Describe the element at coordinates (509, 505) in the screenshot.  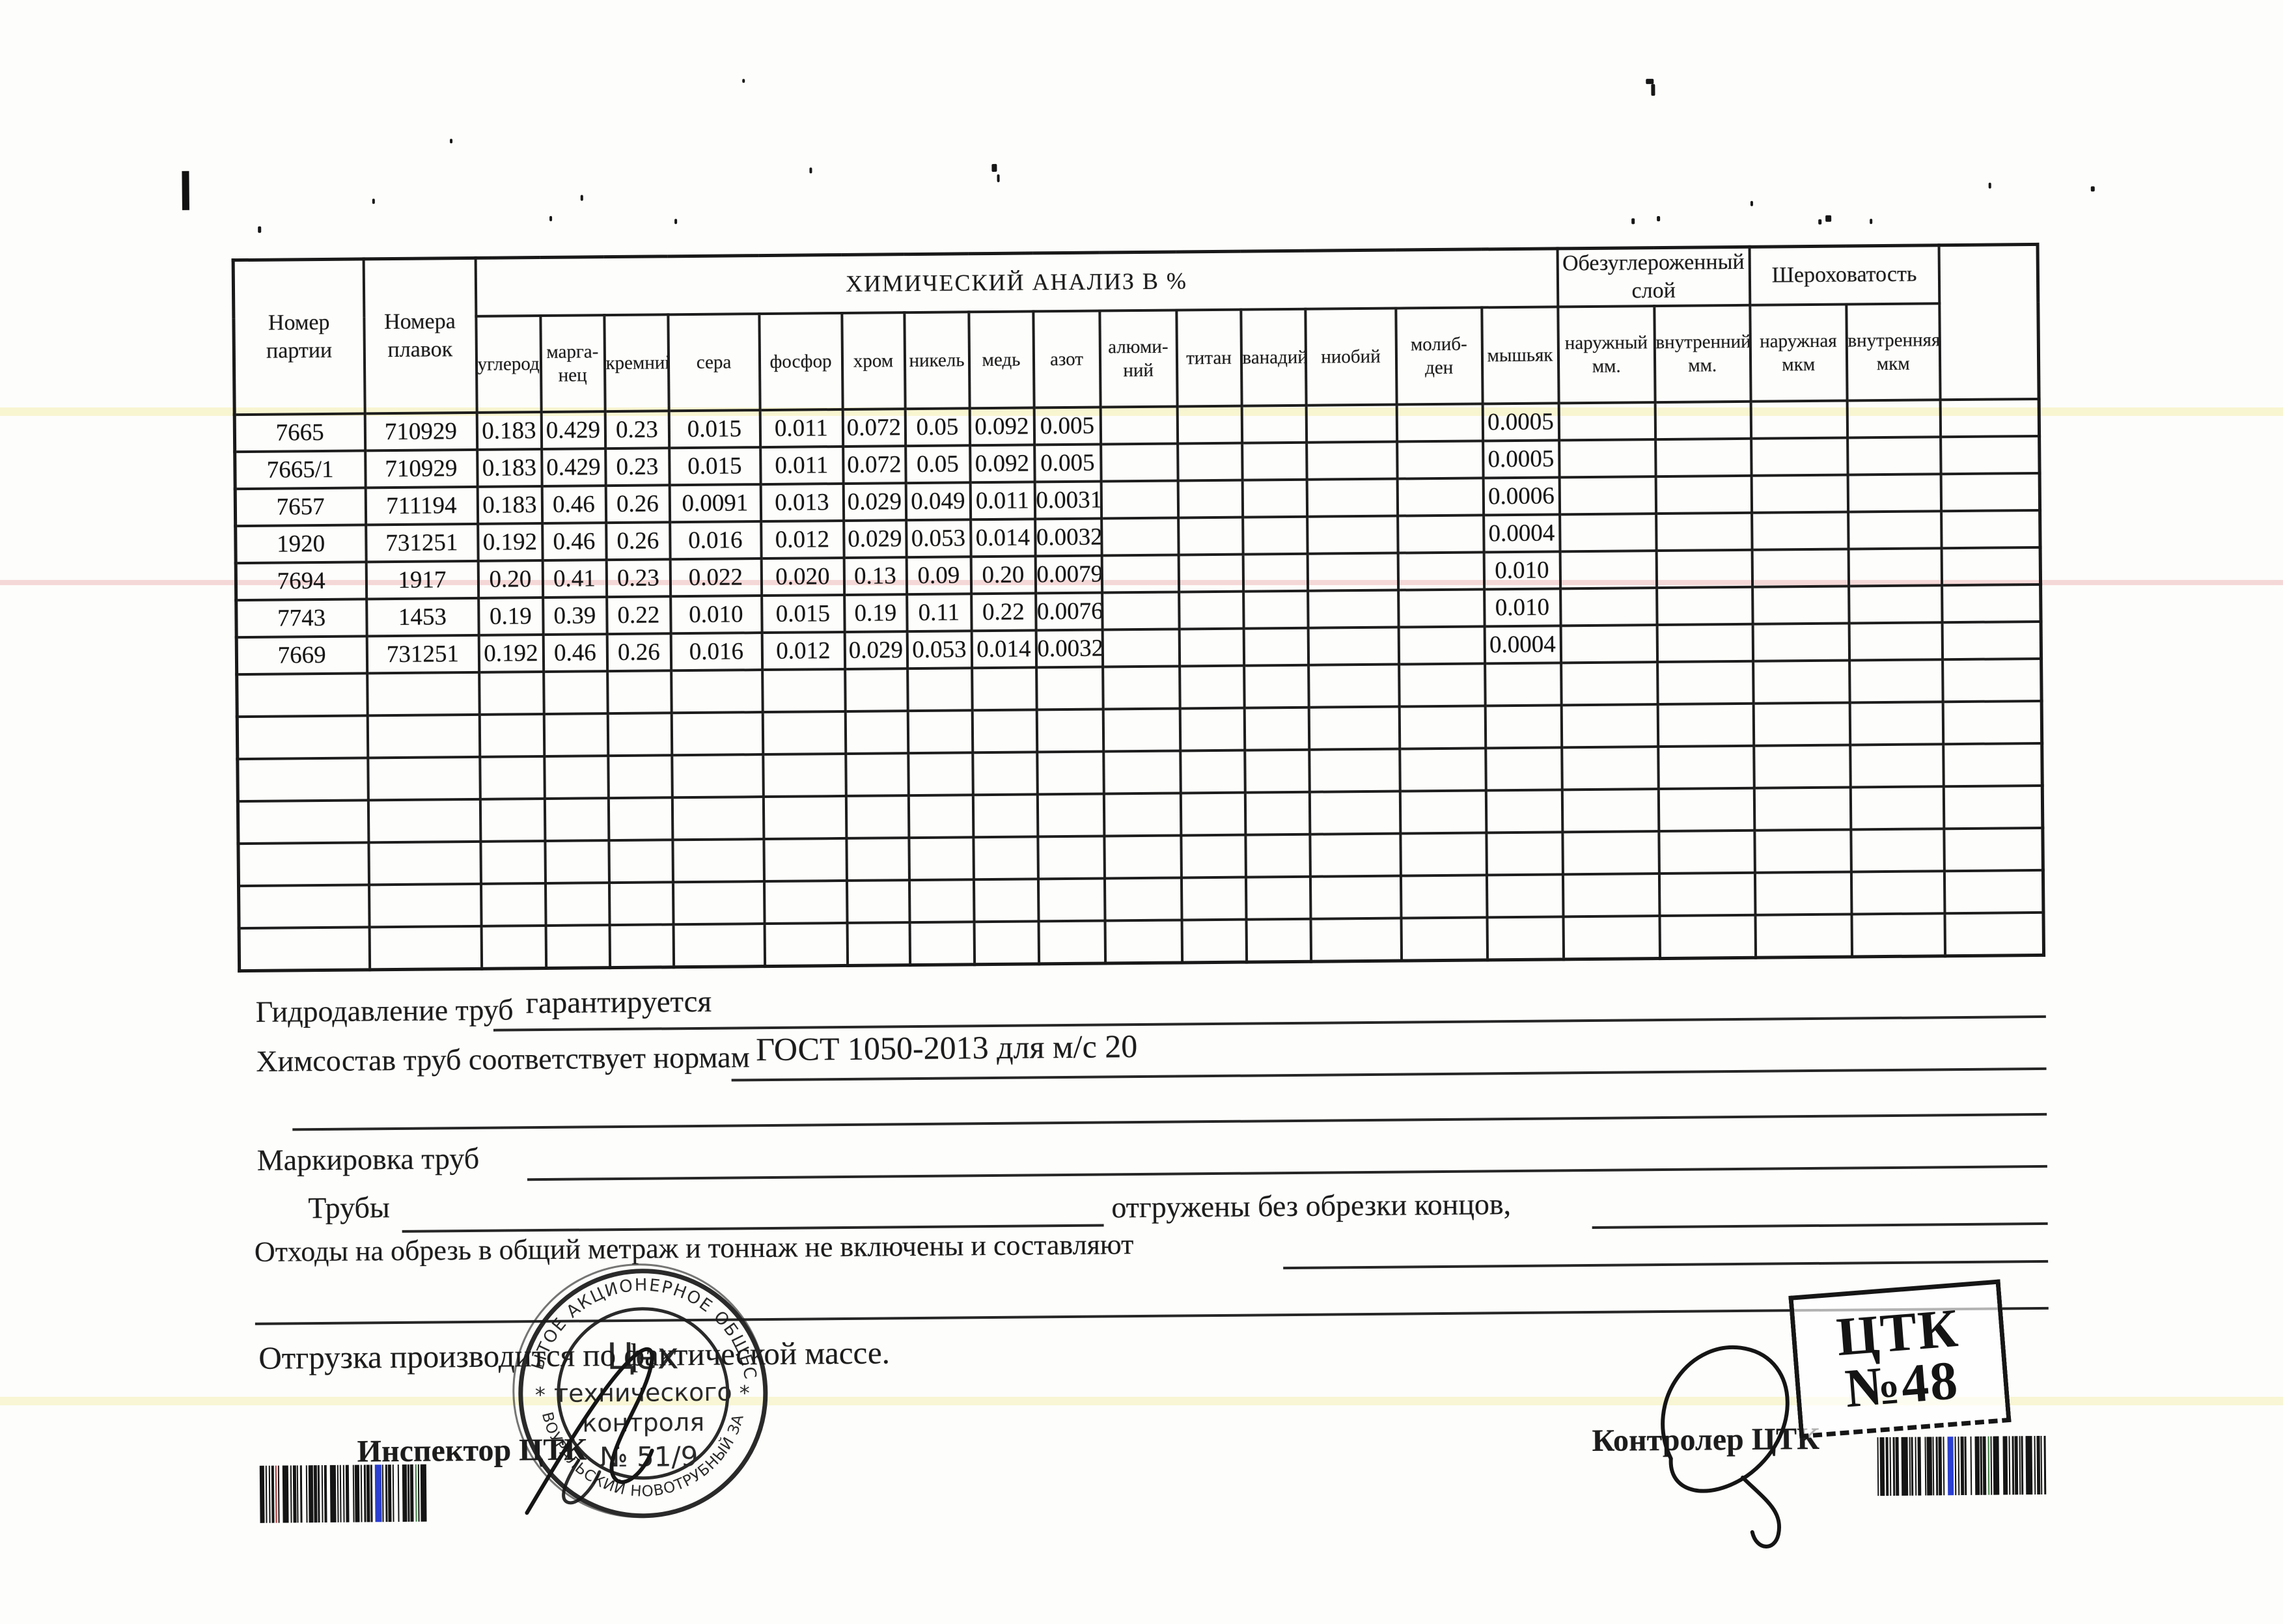
I see `cell-carbon: 0.183` at that location.